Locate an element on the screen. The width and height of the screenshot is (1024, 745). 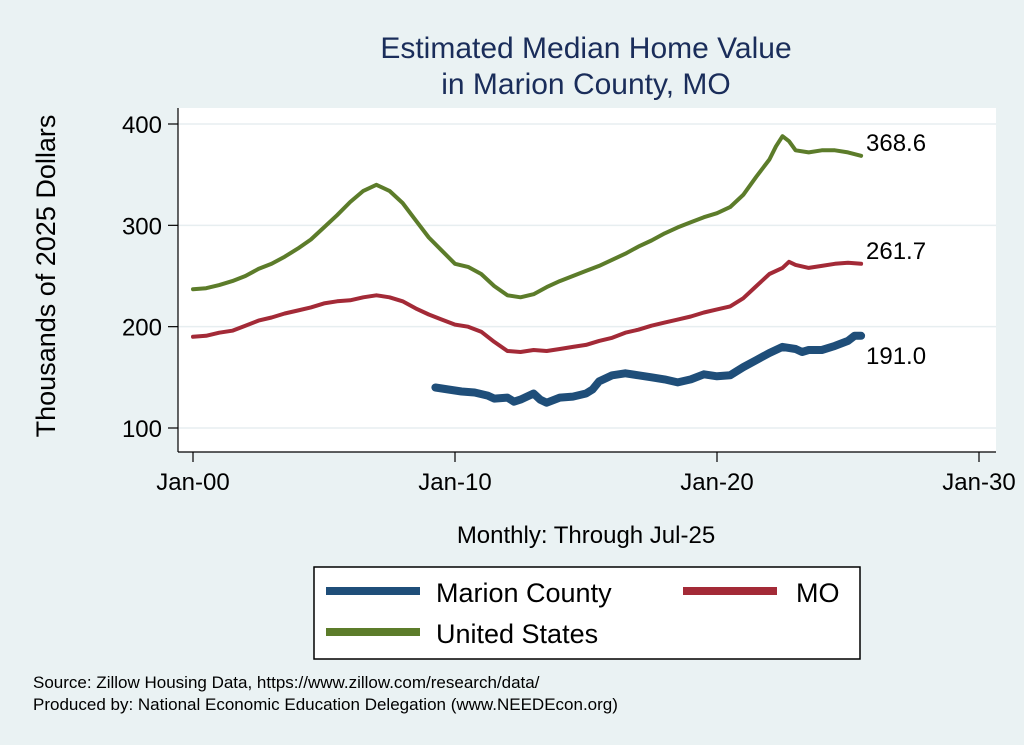
y-axis-title: Thousands of 2025 Dollars is located at coordinates (46, 276).